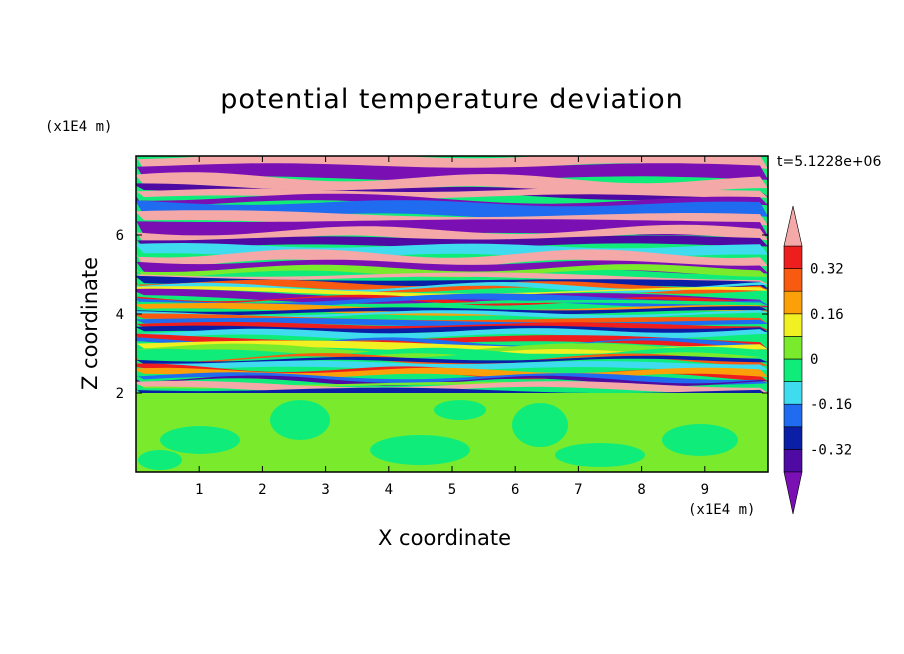 This screenshot has width=904, height=654. Describe the element at coordinates (90, 323) in the screenshot. I see `y-axis-label: Z coordinate` at that location.